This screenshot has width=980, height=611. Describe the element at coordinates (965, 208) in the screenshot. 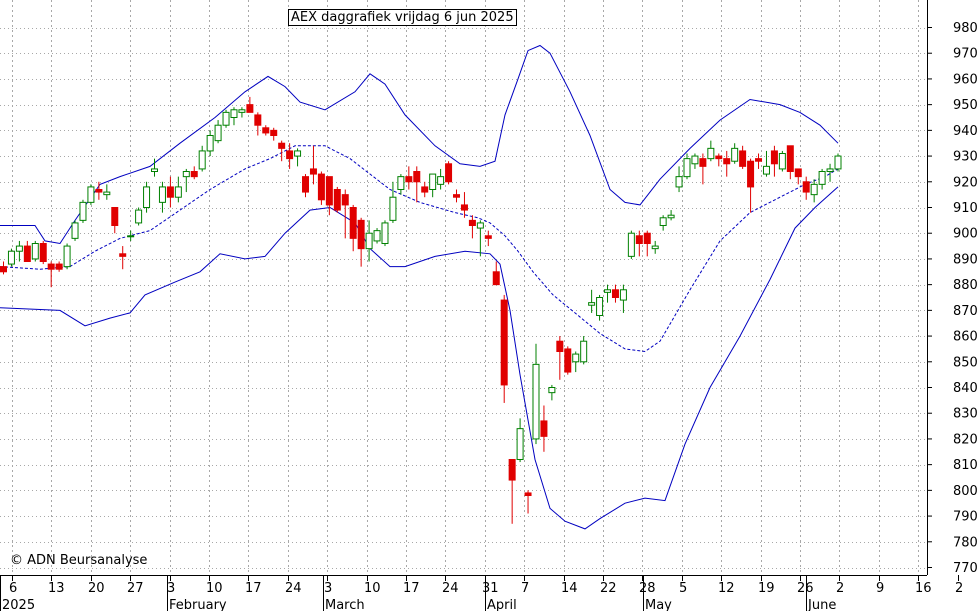

I see `y-tick-label: 910` at that location.